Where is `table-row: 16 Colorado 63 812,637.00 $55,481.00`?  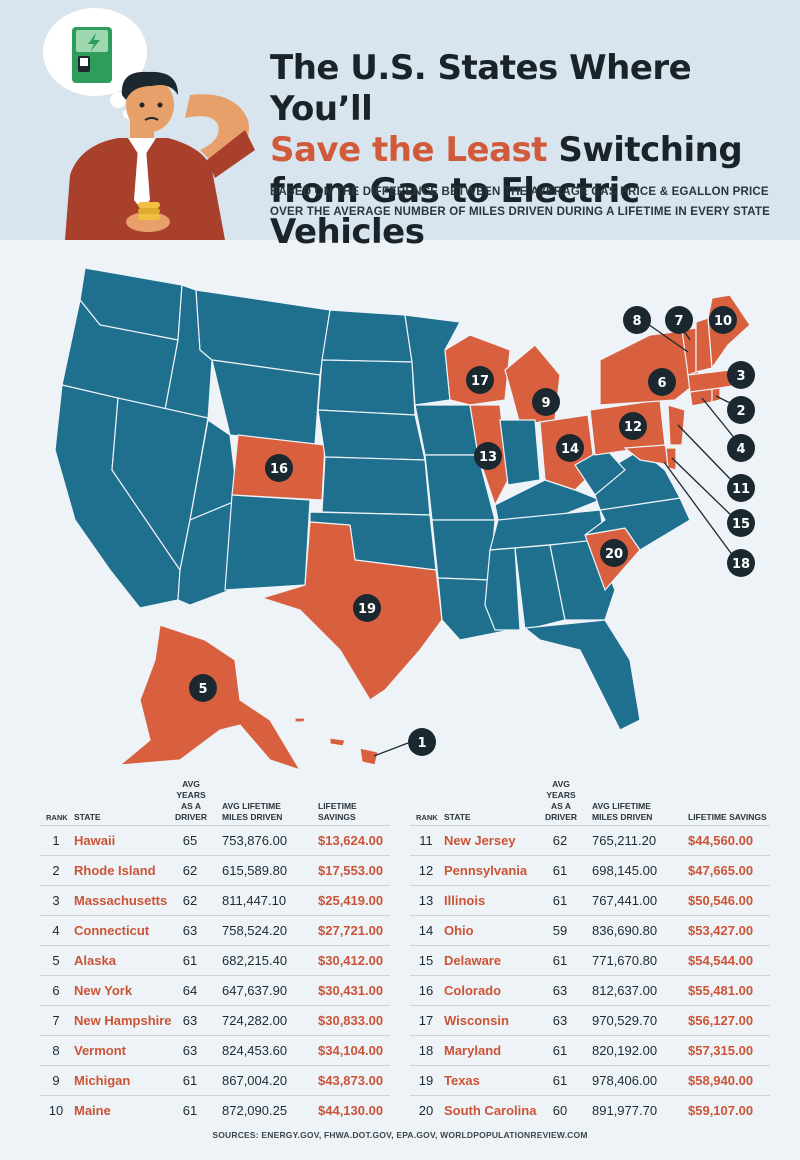 table-row: 16 Colorado 63 812,637.00 $55,481.00 is located at coordinates (590, 990).